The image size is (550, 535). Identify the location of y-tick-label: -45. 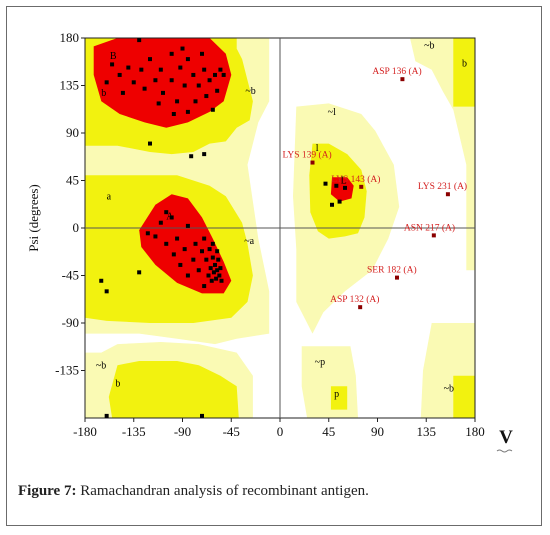
(70, 275).